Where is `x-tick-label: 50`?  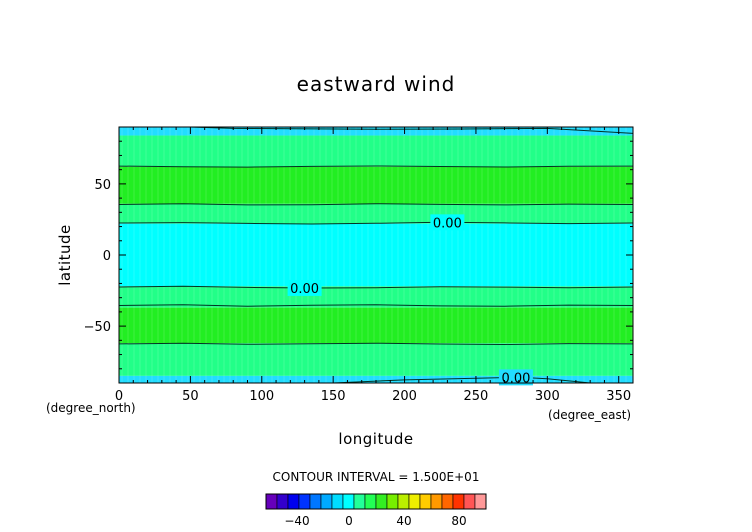 x-tick-label: 50 is located at coordinates (190, 396).